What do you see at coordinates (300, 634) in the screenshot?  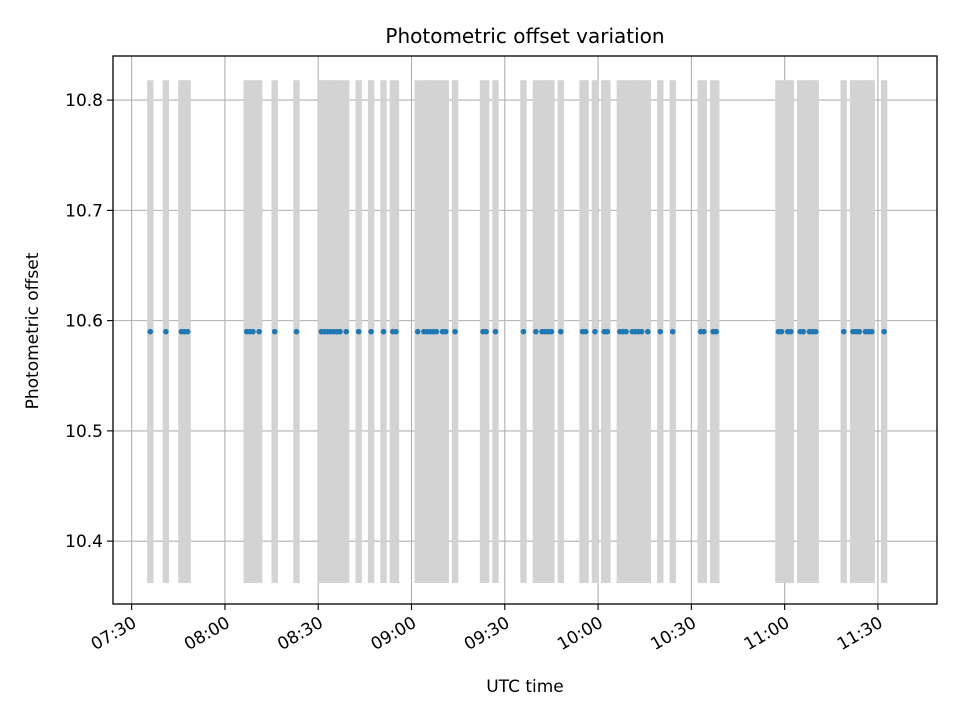 I see `x-tick-label: 08:30` at bounding box center [300, 634].